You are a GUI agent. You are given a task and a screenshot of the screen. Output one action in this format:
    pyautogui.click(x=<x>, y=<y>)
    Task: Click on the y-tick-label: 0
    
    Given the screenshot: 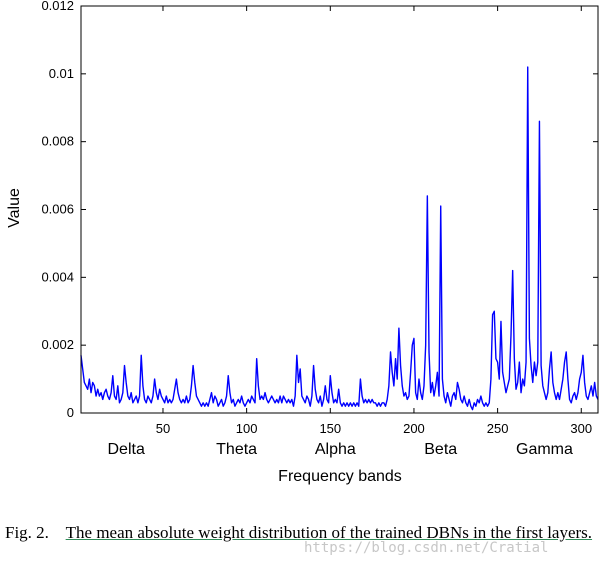 What is the action you would take?
    pyautogui.click(x=70, y=412)
    